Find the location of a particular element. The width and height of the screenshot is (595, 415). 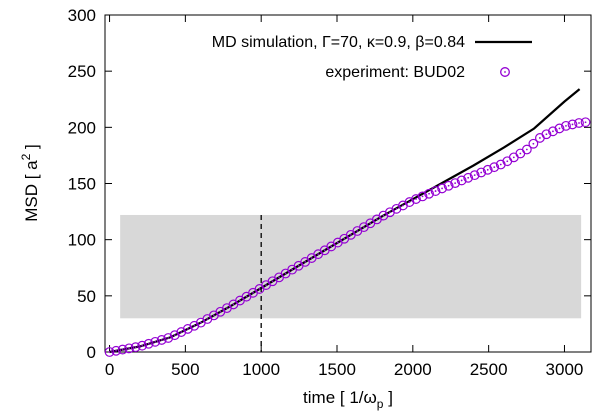

x-tick-label: 2000 is located at coordinates (413, 369).